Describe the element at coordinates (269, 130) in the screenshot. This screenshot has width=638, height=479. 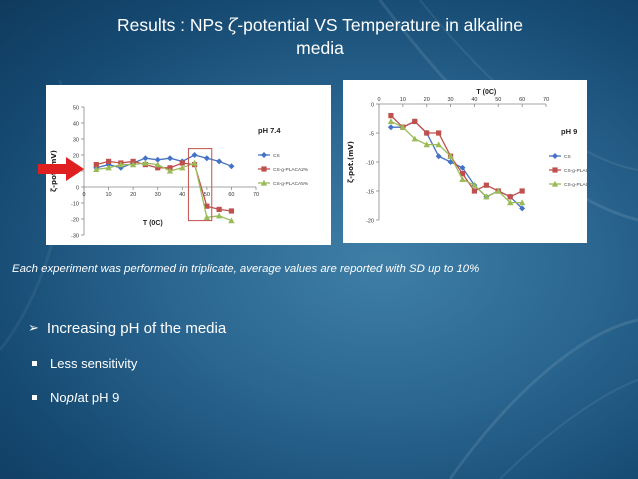
I see `chart-title: pH 7.4` at that location.